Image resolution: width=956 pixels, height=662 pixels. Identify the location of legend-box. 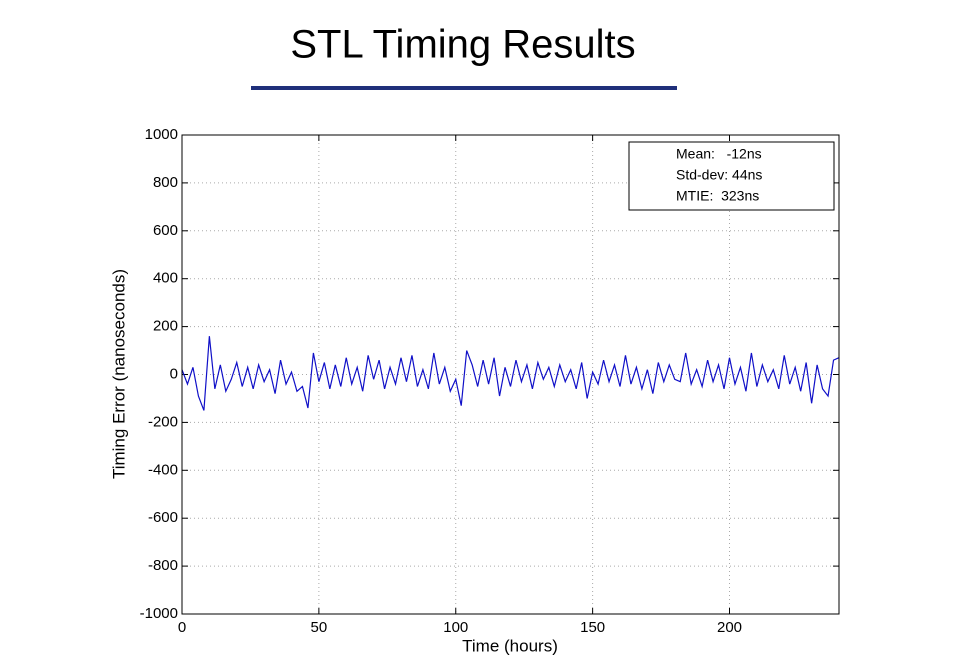
(731, 176).